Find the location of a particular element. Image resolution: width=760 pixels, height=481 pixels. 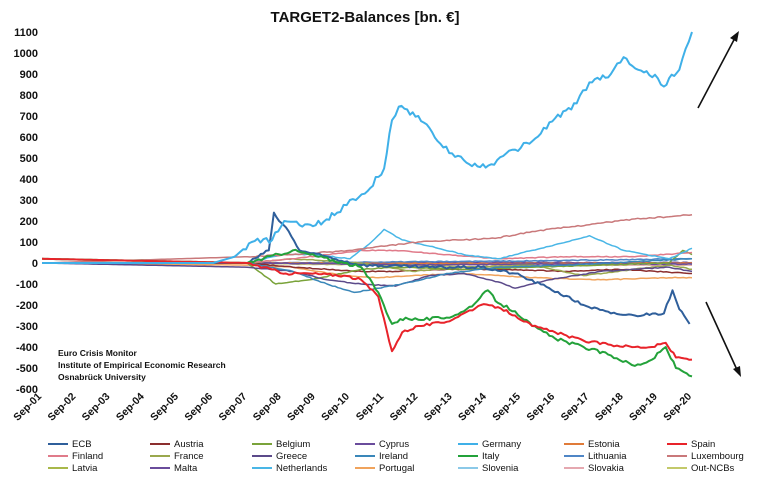

x-tick-label: Sep-14 is located at coordinates (472, 407).